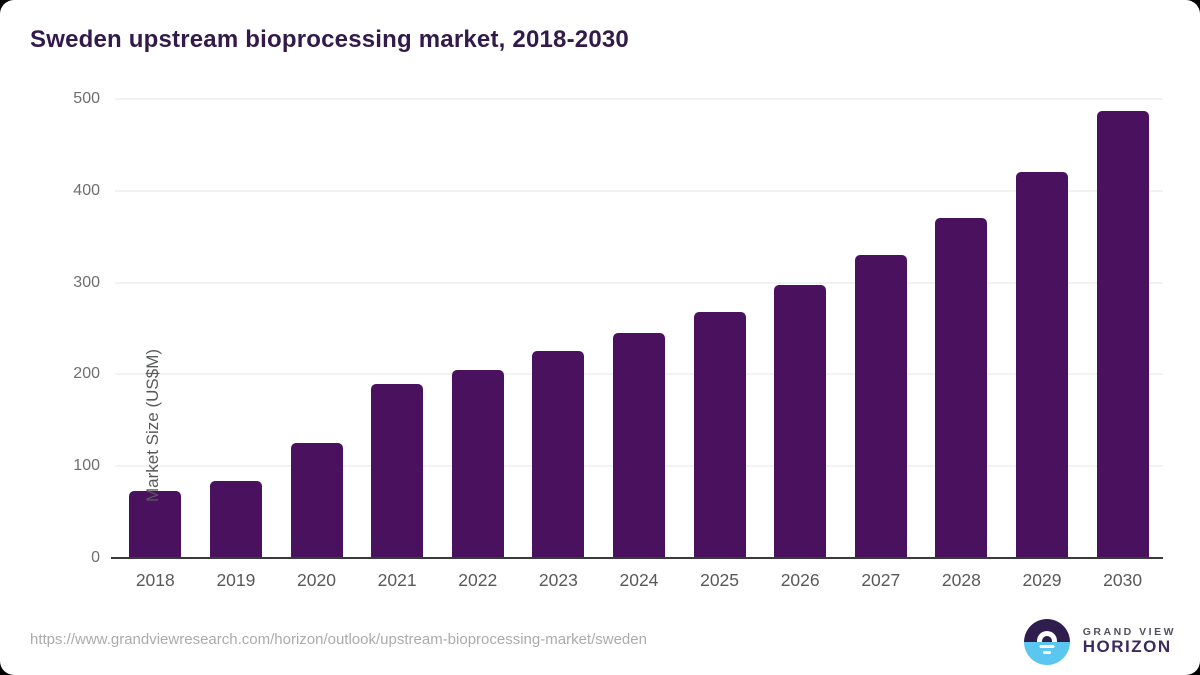 This screenshot has width=1200, height=675. Describe the element at coordinates (236, 580) in the screenshot. I see `x-tick-label: 2019` at that location.